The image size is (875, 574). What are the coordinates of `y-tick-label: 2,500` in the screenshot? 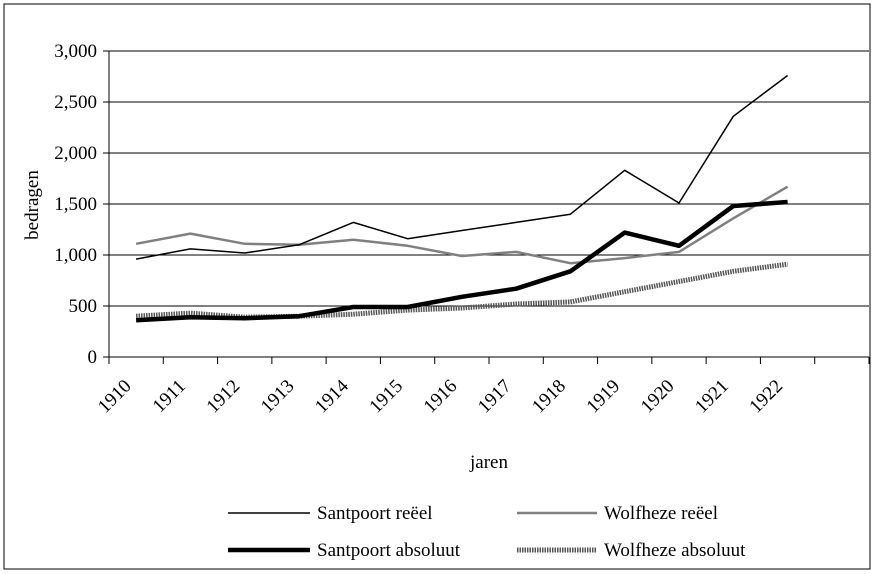 It's located at (75, 102).